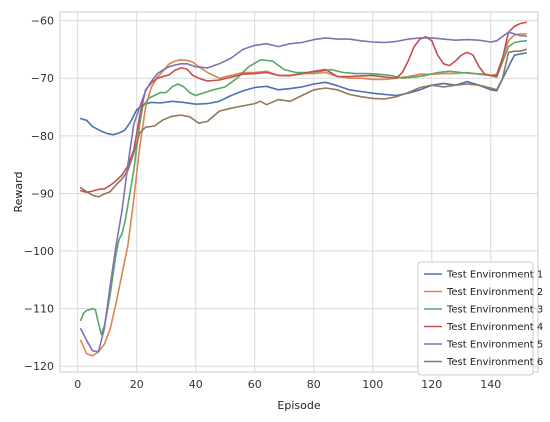 Image resolution: width=550 pixels, height=422 pixels. What do you see at coordinates (42, 193) in the screenshot?
I see `y-tick-label: −90` at bounding box center [42, 193].